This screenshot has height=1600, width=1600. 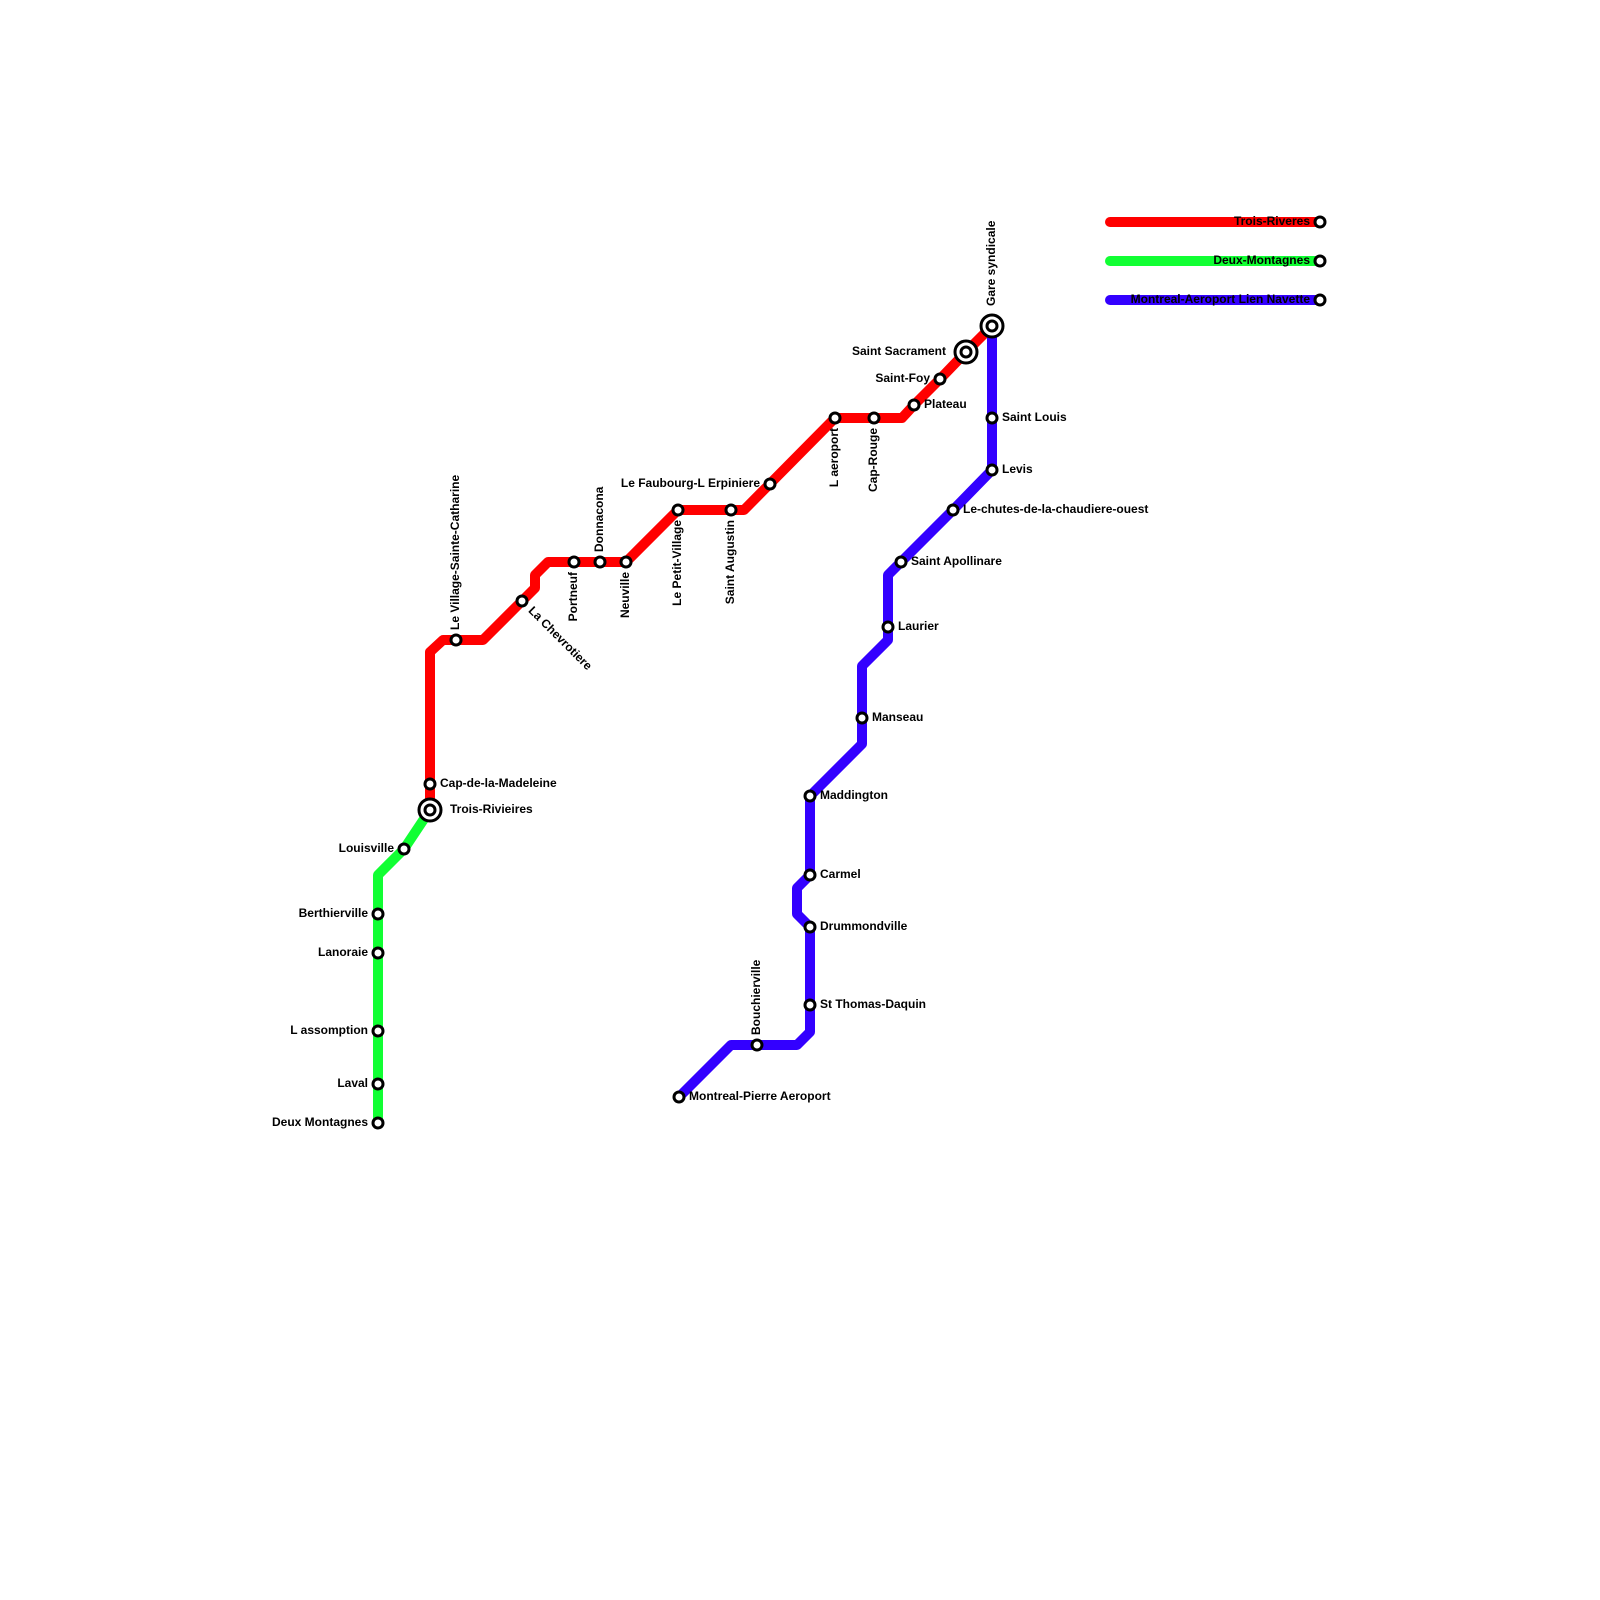 I want to click on station-label: Saint Louis, so click(x=1034, y=417).